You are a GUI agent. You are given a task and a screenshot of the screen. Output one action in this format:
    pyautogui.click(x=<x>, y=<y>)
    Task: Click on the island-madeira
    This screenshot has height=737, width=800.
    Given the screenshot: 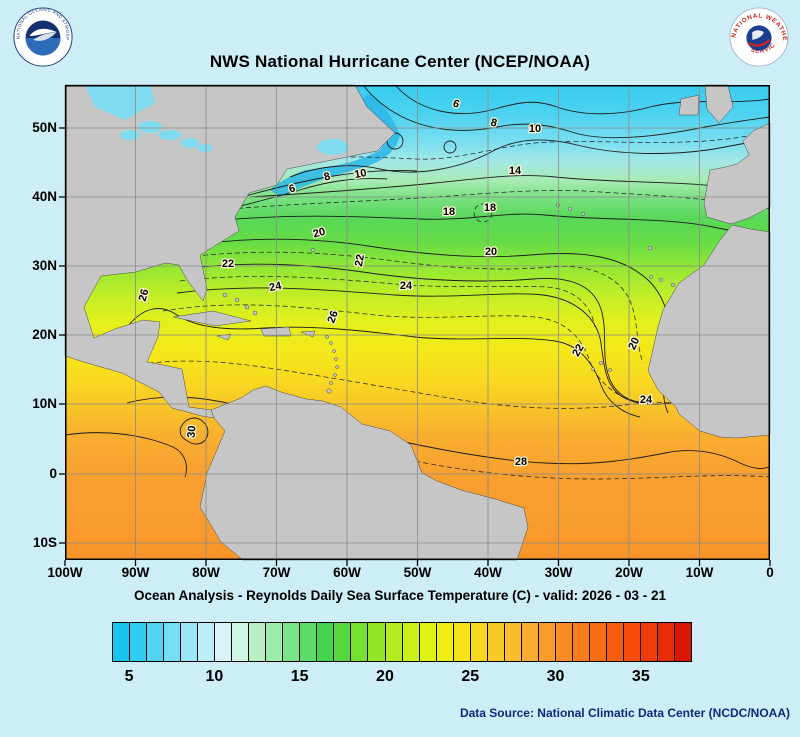 What is the action you would take?
    pyautogui.click(x=650, y=248)
    